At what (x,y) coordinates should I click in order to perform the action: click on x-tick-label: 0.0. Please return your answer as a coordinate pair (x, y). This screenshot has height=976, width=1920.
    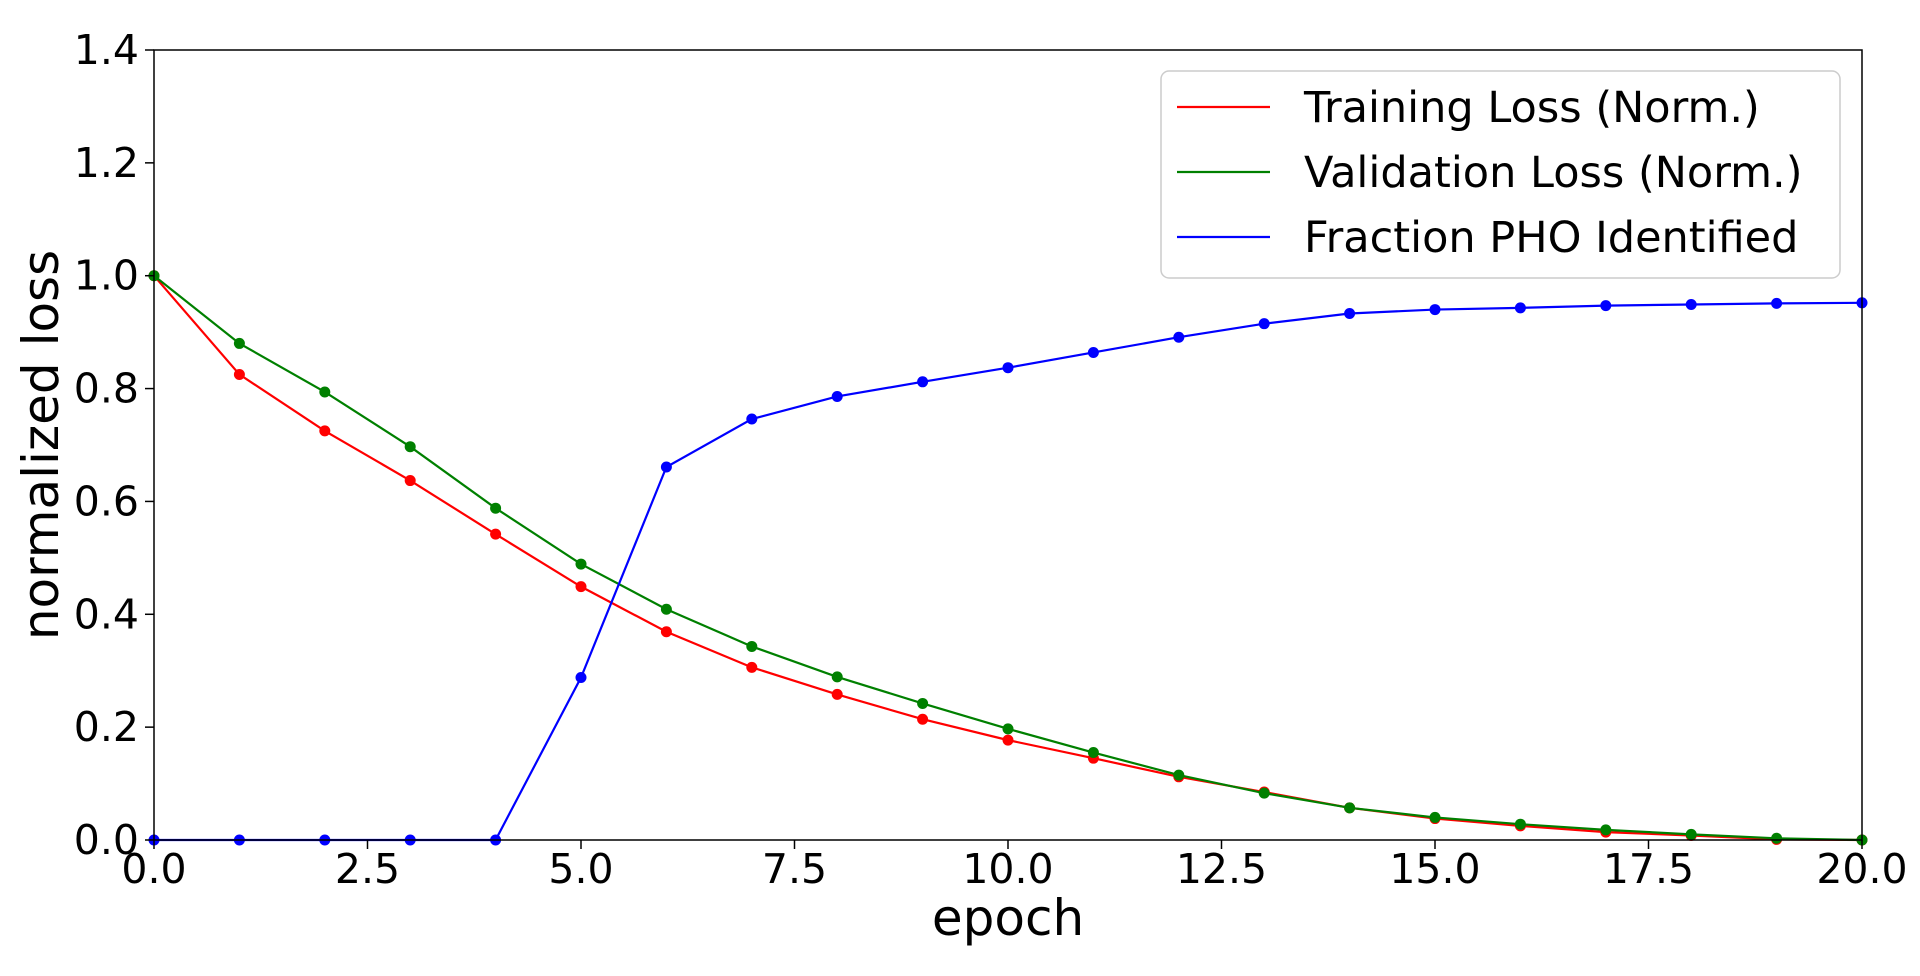
    Looking at the image, I should click on (153, 869).